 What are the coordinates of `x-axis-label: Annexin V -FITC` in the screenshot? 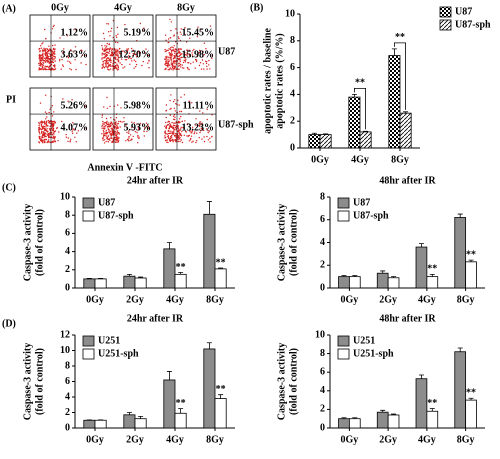 It's located at (124, 167).